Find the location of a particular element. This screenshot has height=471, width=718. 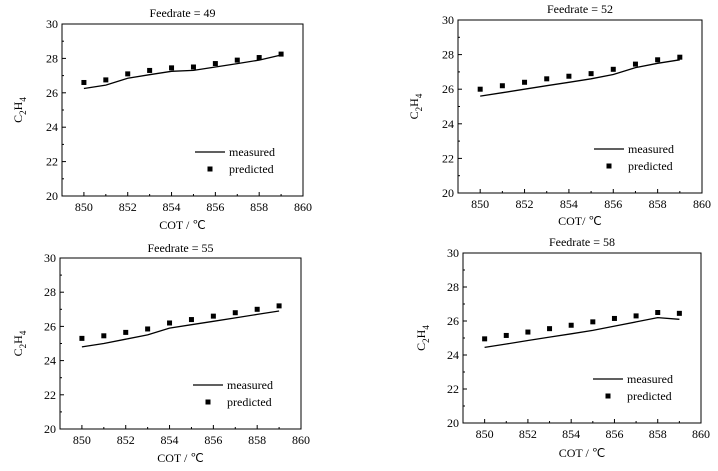

x-axis-label: COT/ ℃ is located at coordinates (580, 221).